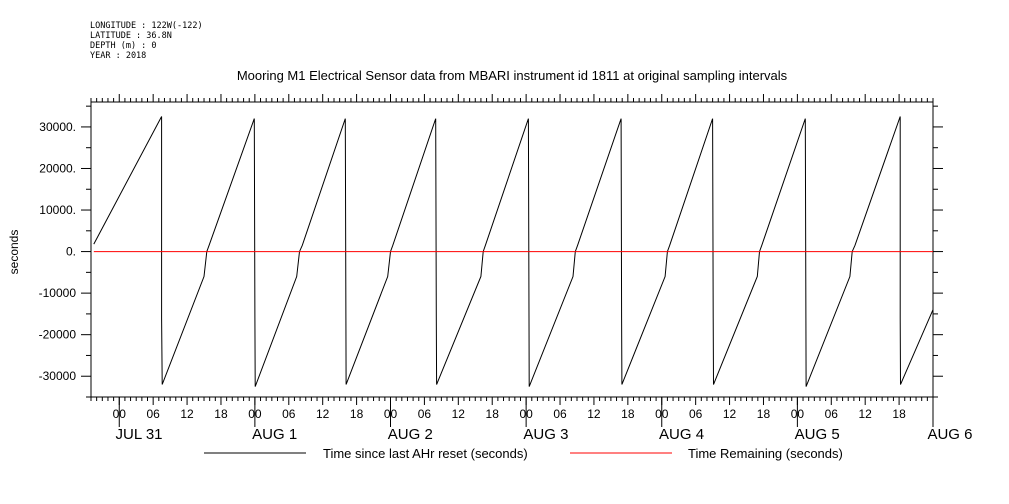 Image resolution: width=1009 pixels, height=504 pixels. Describe the element at coordinates (410, 434) in the screenshot. I see `x-date-label: AUG 2` at that location.